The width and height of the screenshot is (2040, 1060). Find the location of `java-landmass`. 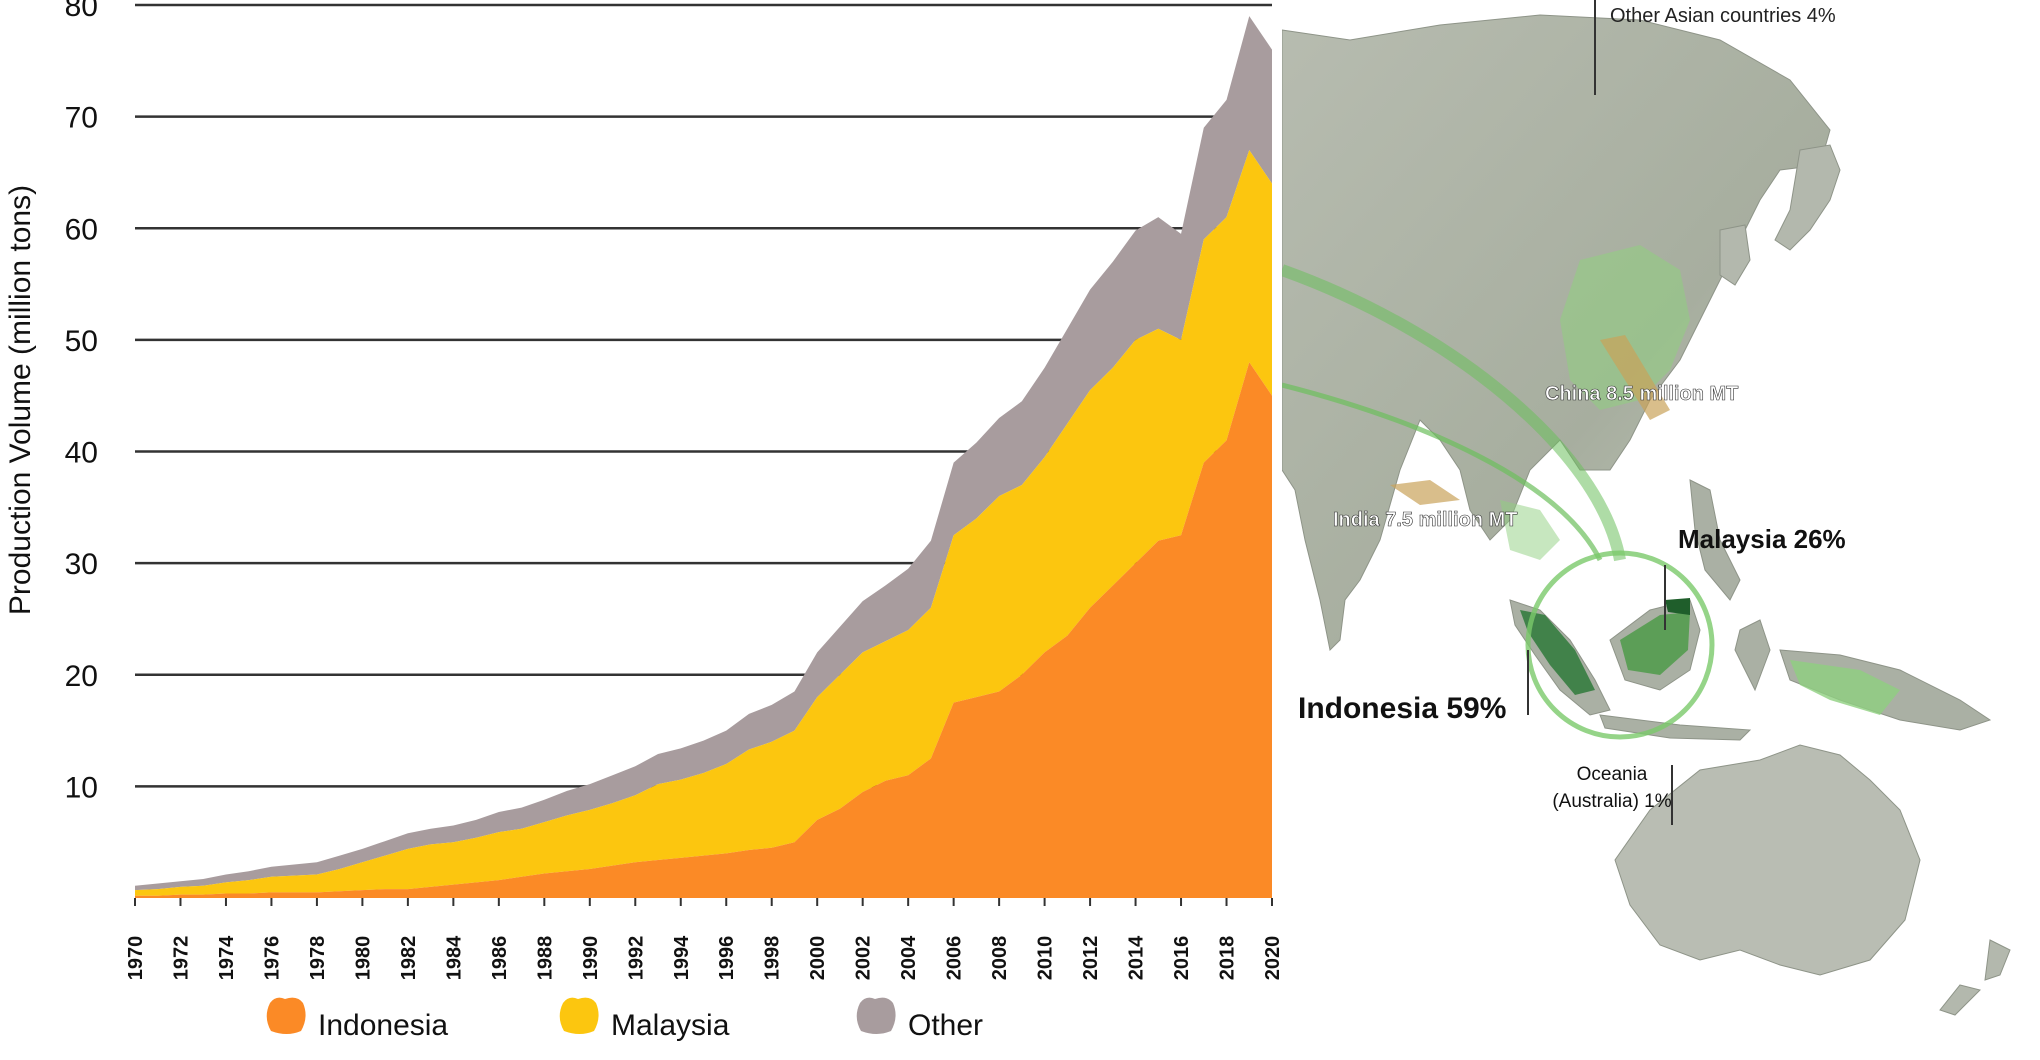

java-landmass is located at coordinates (1675, 727).